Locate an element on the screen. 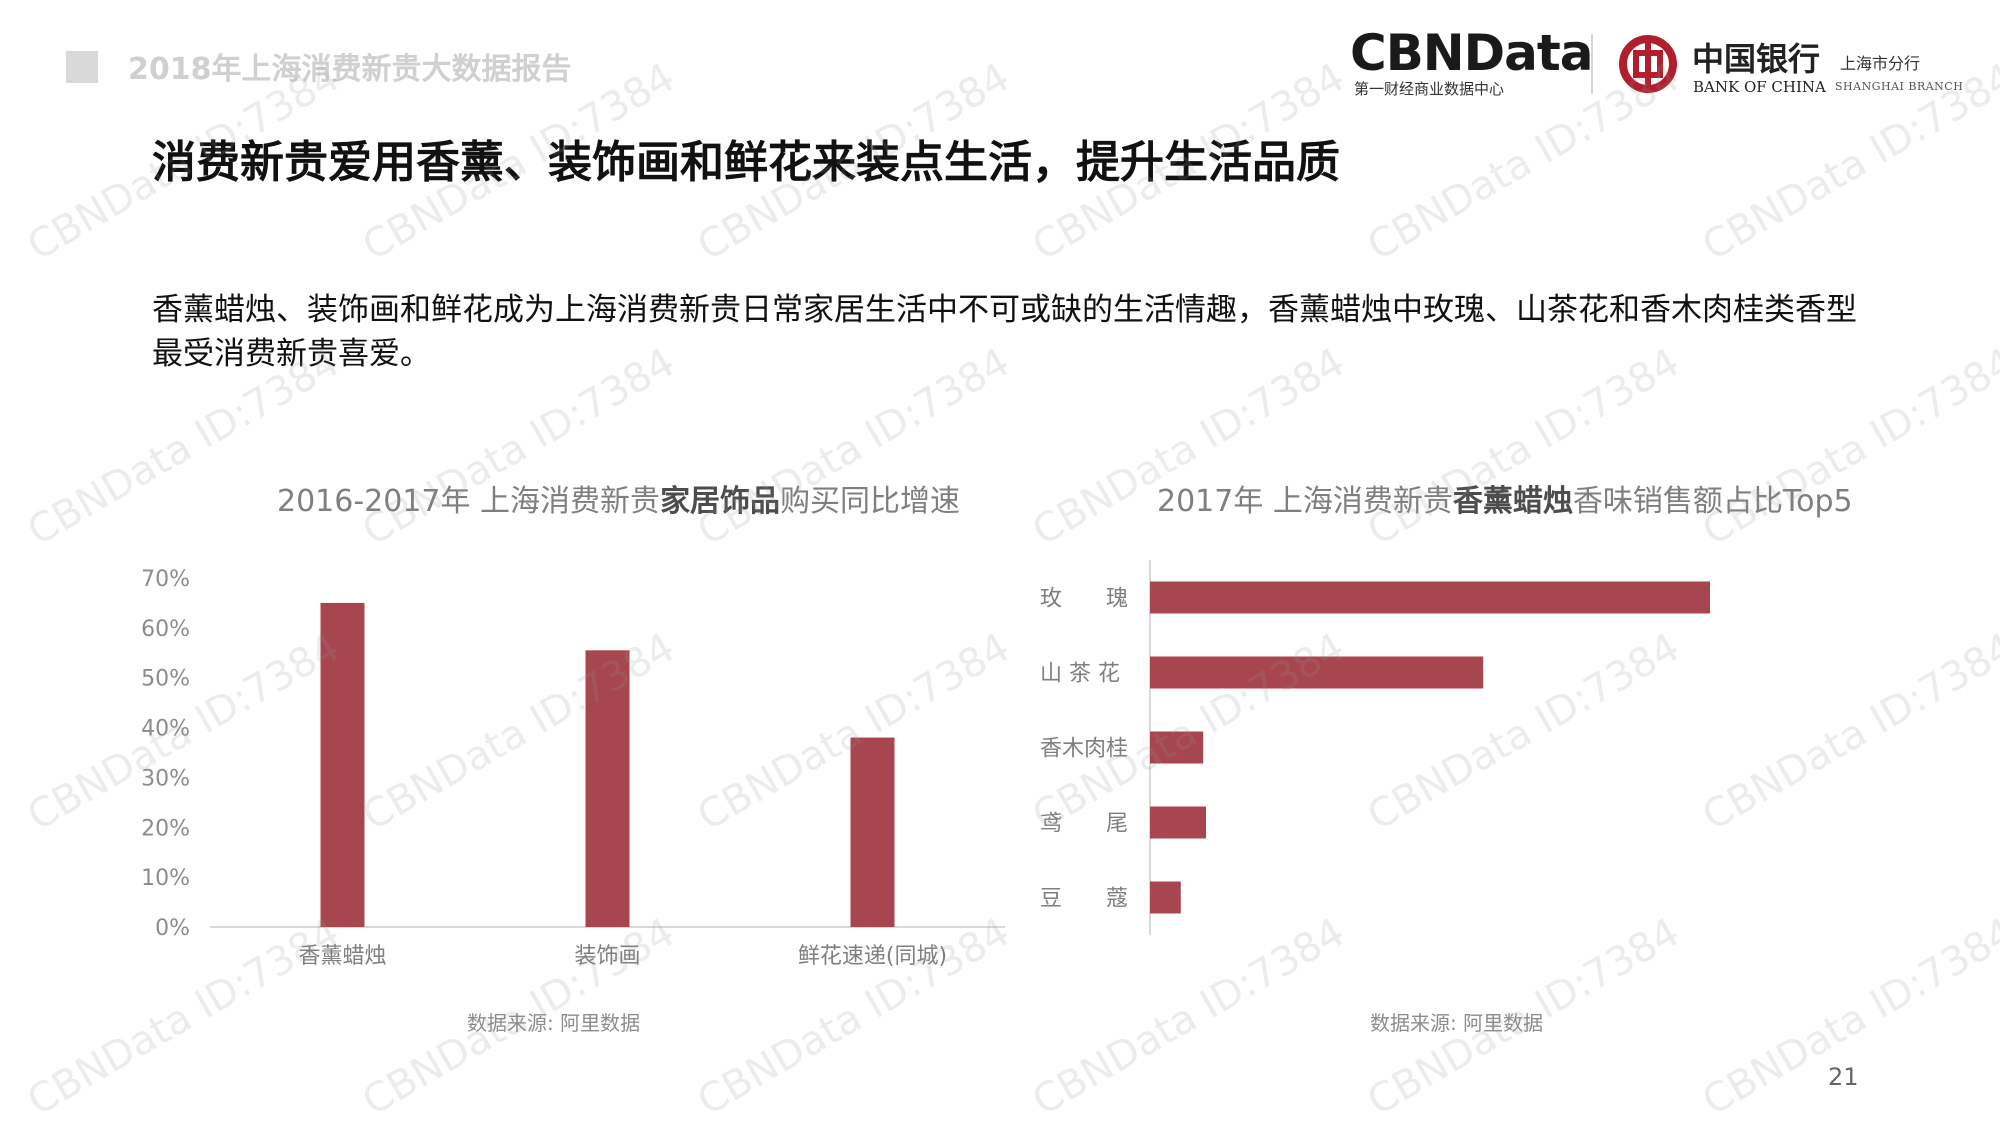 The width and height of the screenshot is (2000, 1125). chart1-title: 2016-2017年 上海消费新贵家居饰品购买同比增速 is located at coordinates (618, 498).